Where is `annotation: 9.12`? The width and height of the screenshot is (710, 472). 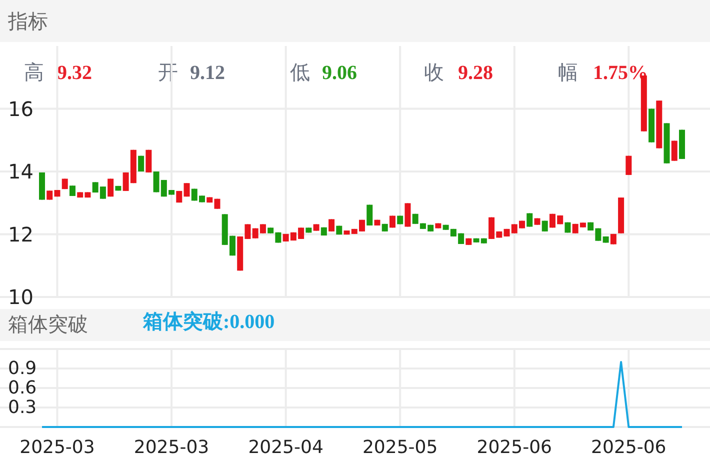 annotation: 9.12 is located at coordinates (207, 73).